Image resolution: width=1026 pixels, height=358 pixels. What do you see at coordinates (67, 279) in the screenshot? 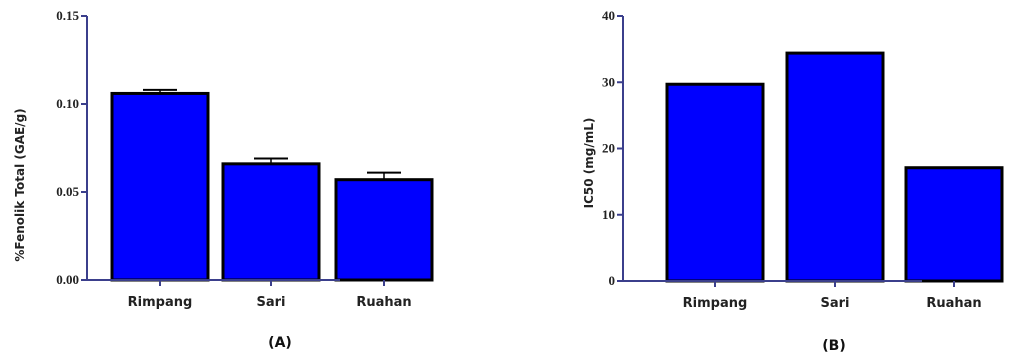
I see `y-tick-label: 0.00` at bounding box center [67, 279].